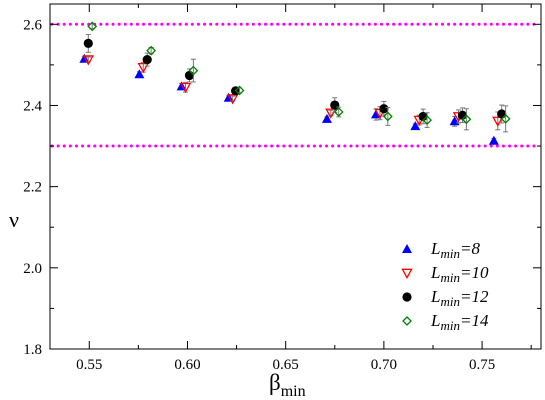 The image size is (545, 400). What do you see at coordinates (275, 382) in the screenshot?
I see `x-axis-label-main: β` at bounding box center [275, 382].